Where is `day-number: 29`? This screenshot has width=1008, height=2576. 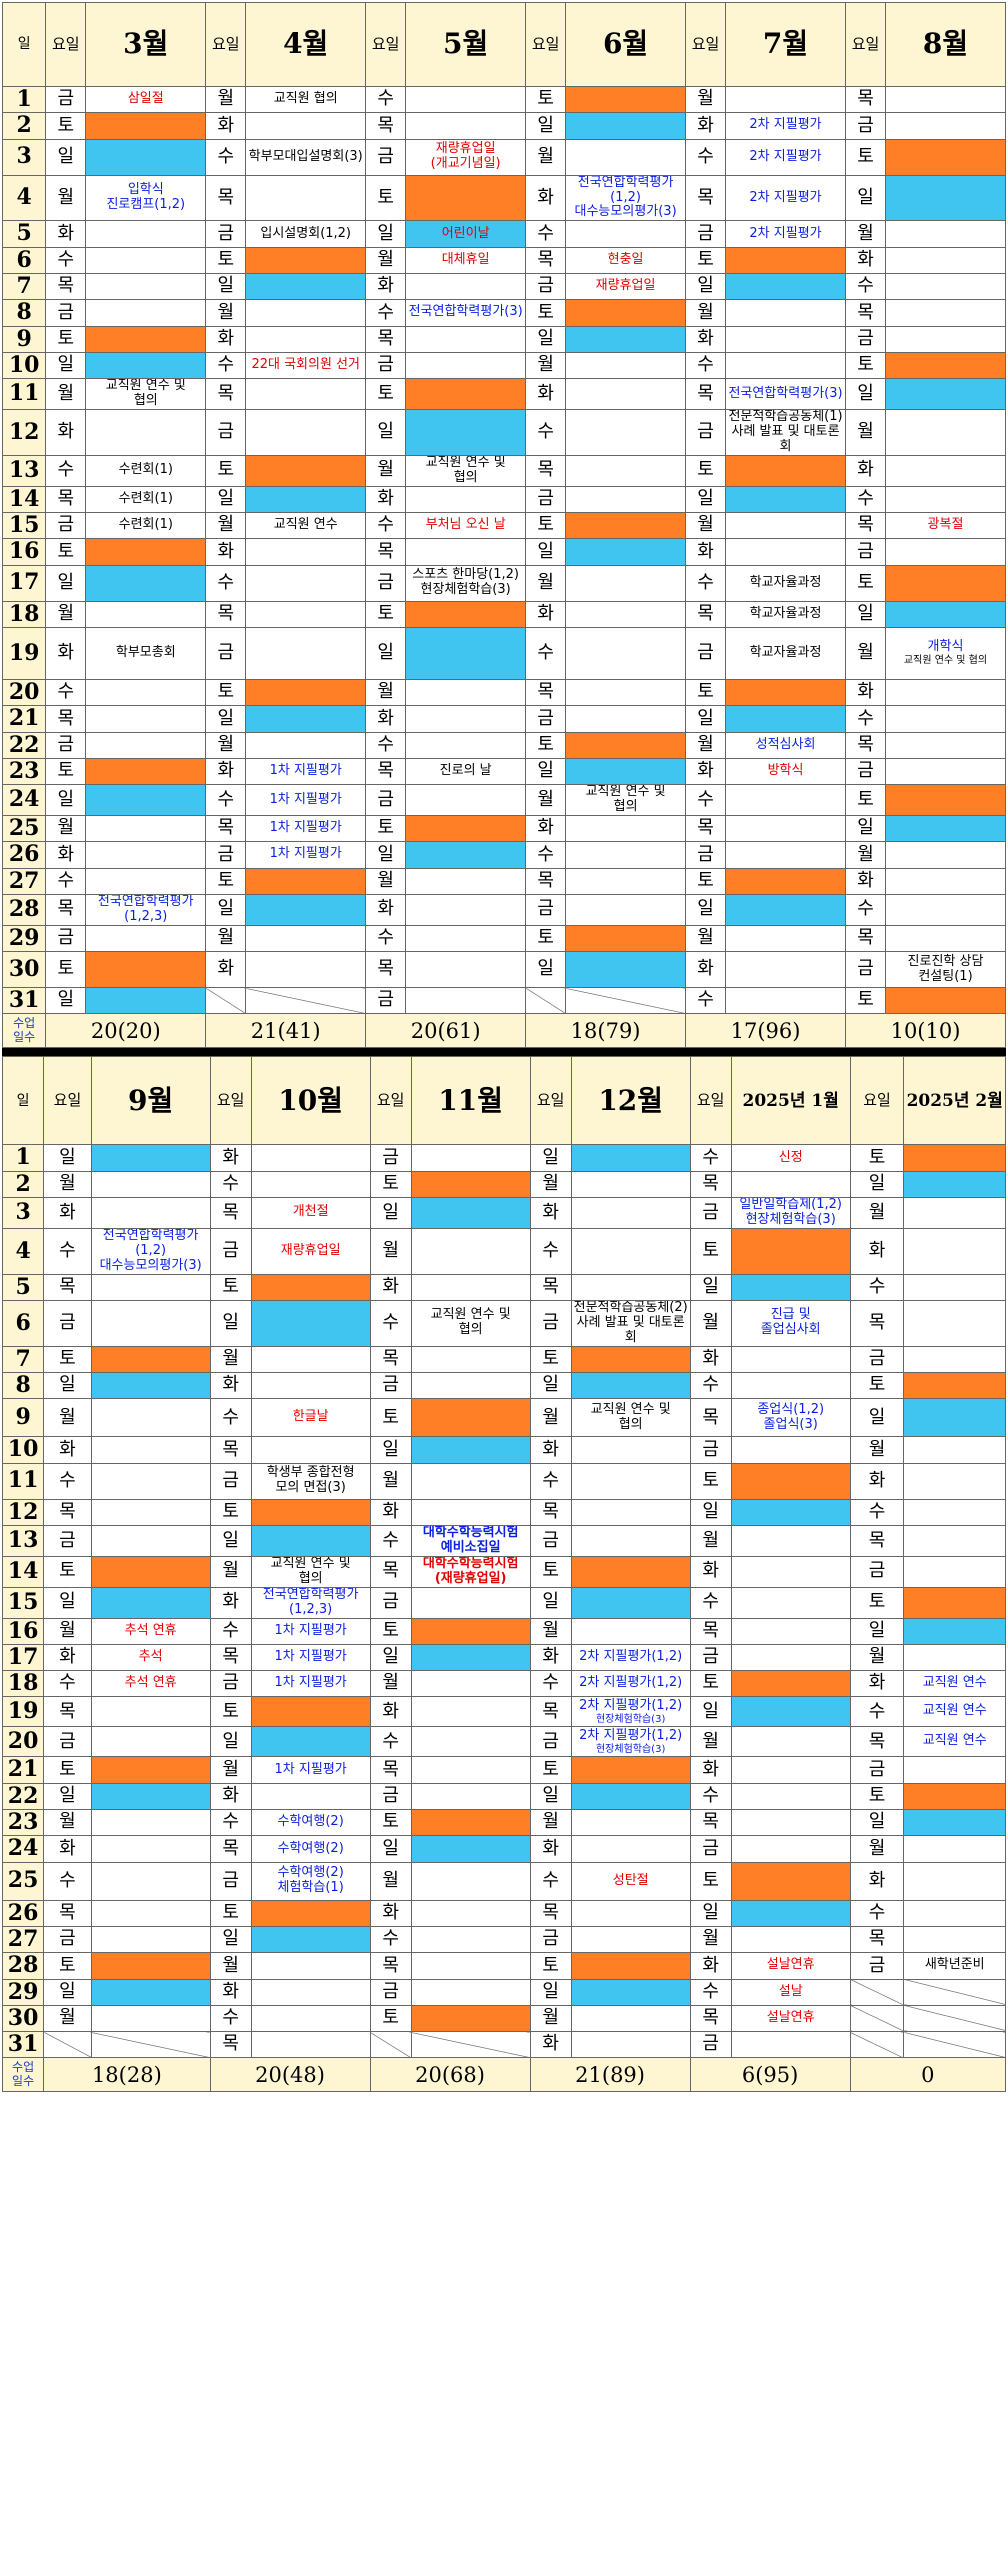
day-number: 29 is located at coordinates (23, 1992).